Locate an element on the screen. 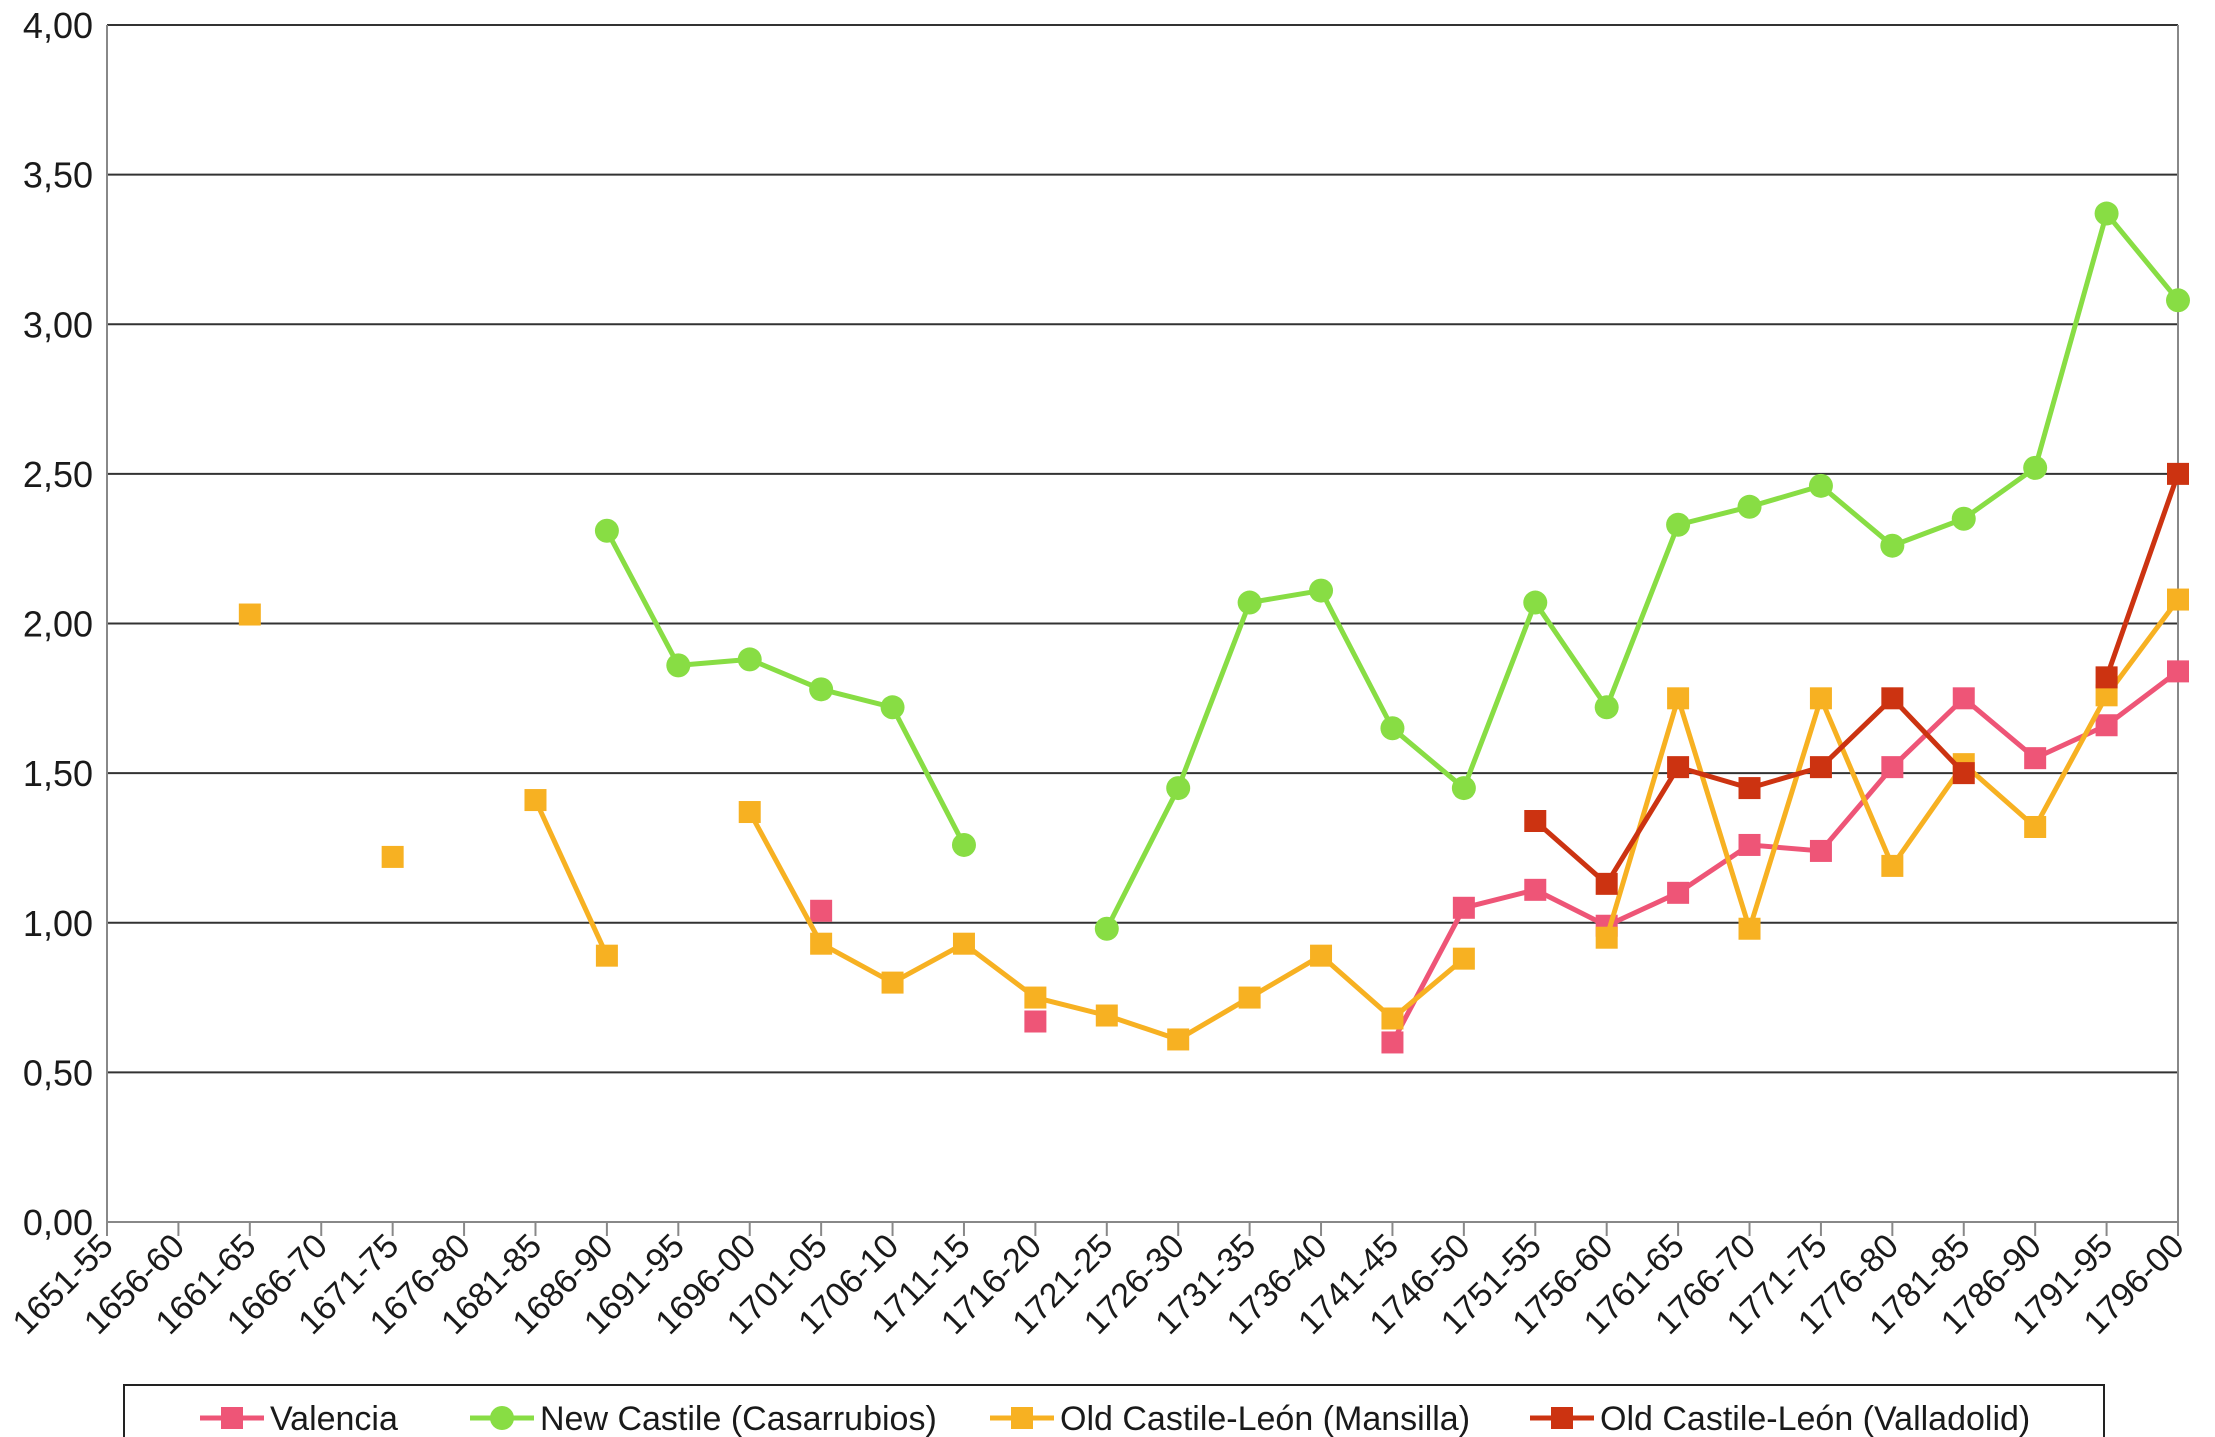 The width and height of the screenshot is (2215, 1437). legend-item-4: Old Castile-León (Valladolid) is located at coordinates (1780, 1418).